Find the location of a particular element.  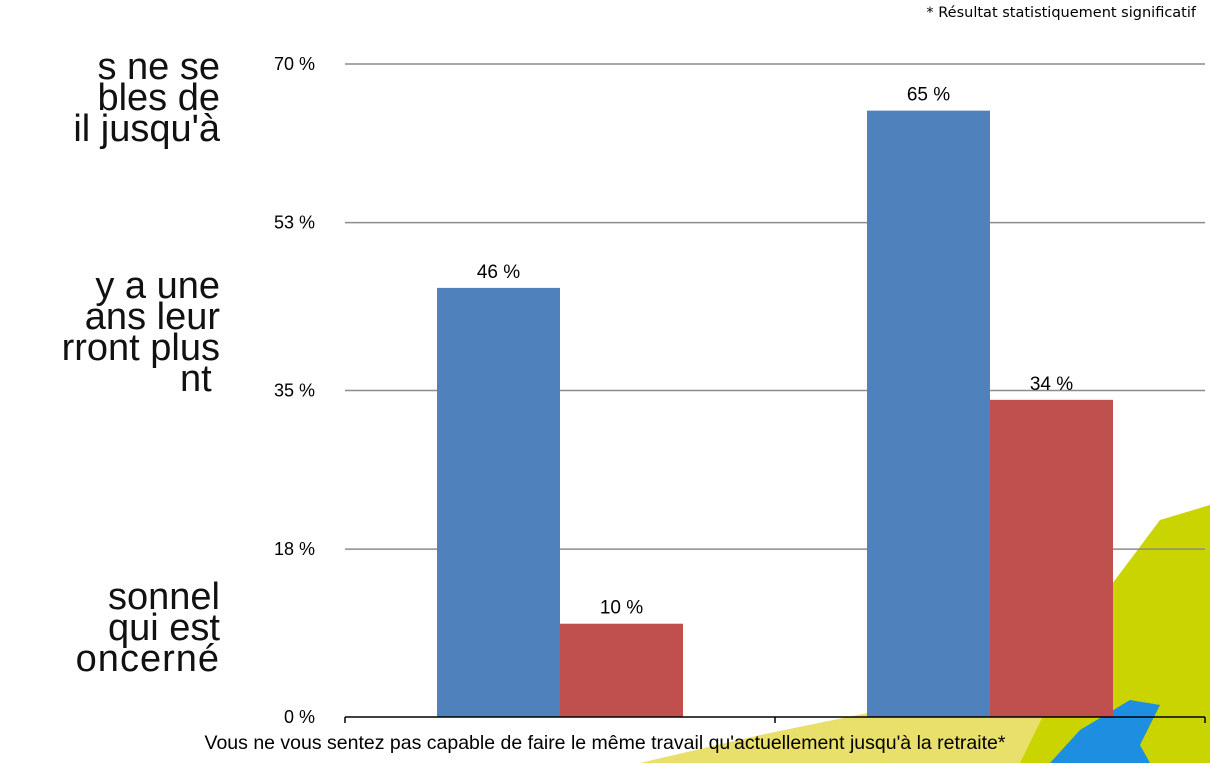

data-label: 65 % is located at coordinates (928, 95).